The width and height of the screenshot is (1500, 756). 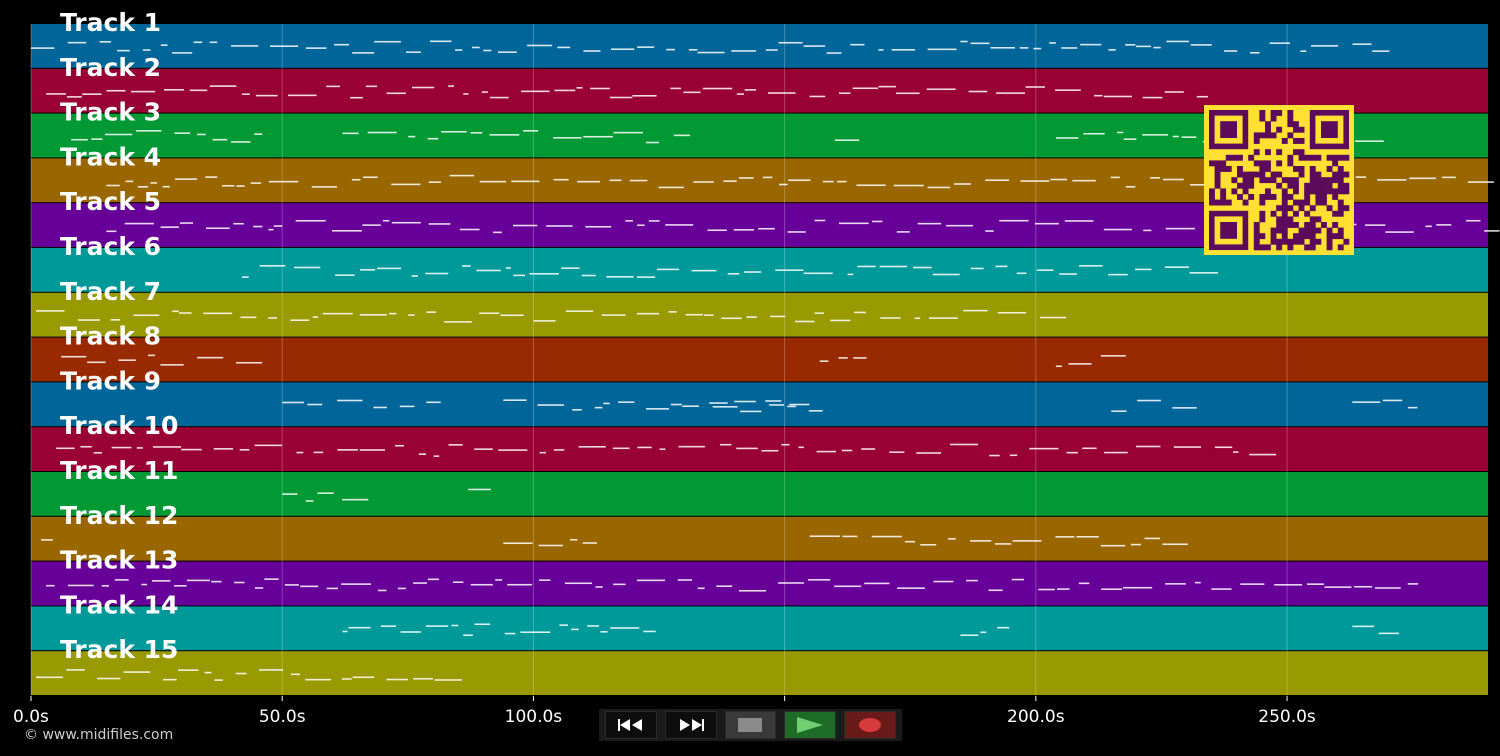 What do you see at coordinates (810, 725) in the screenshot?
I see `play-button` at bounding box center [810, 725].